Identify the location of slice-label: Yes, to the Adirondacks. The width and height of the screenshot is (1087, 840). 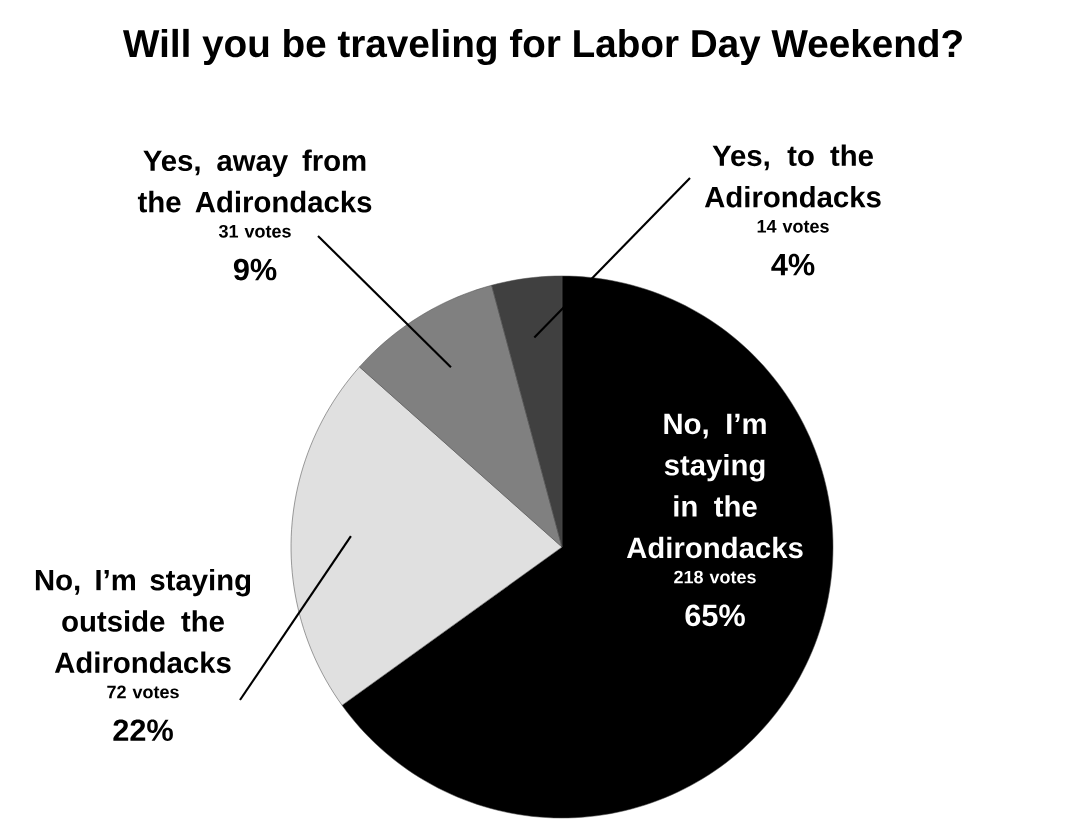
(792, 176).